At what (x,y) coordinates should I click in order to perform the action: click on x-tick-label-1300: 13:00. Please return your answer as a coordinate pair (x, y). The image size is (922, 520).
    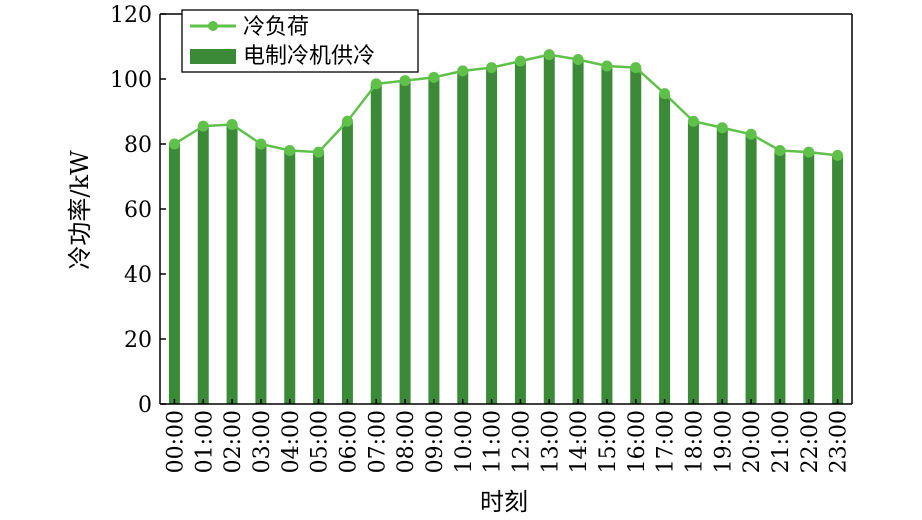
    Looking at the image, I should click on (550, 441).